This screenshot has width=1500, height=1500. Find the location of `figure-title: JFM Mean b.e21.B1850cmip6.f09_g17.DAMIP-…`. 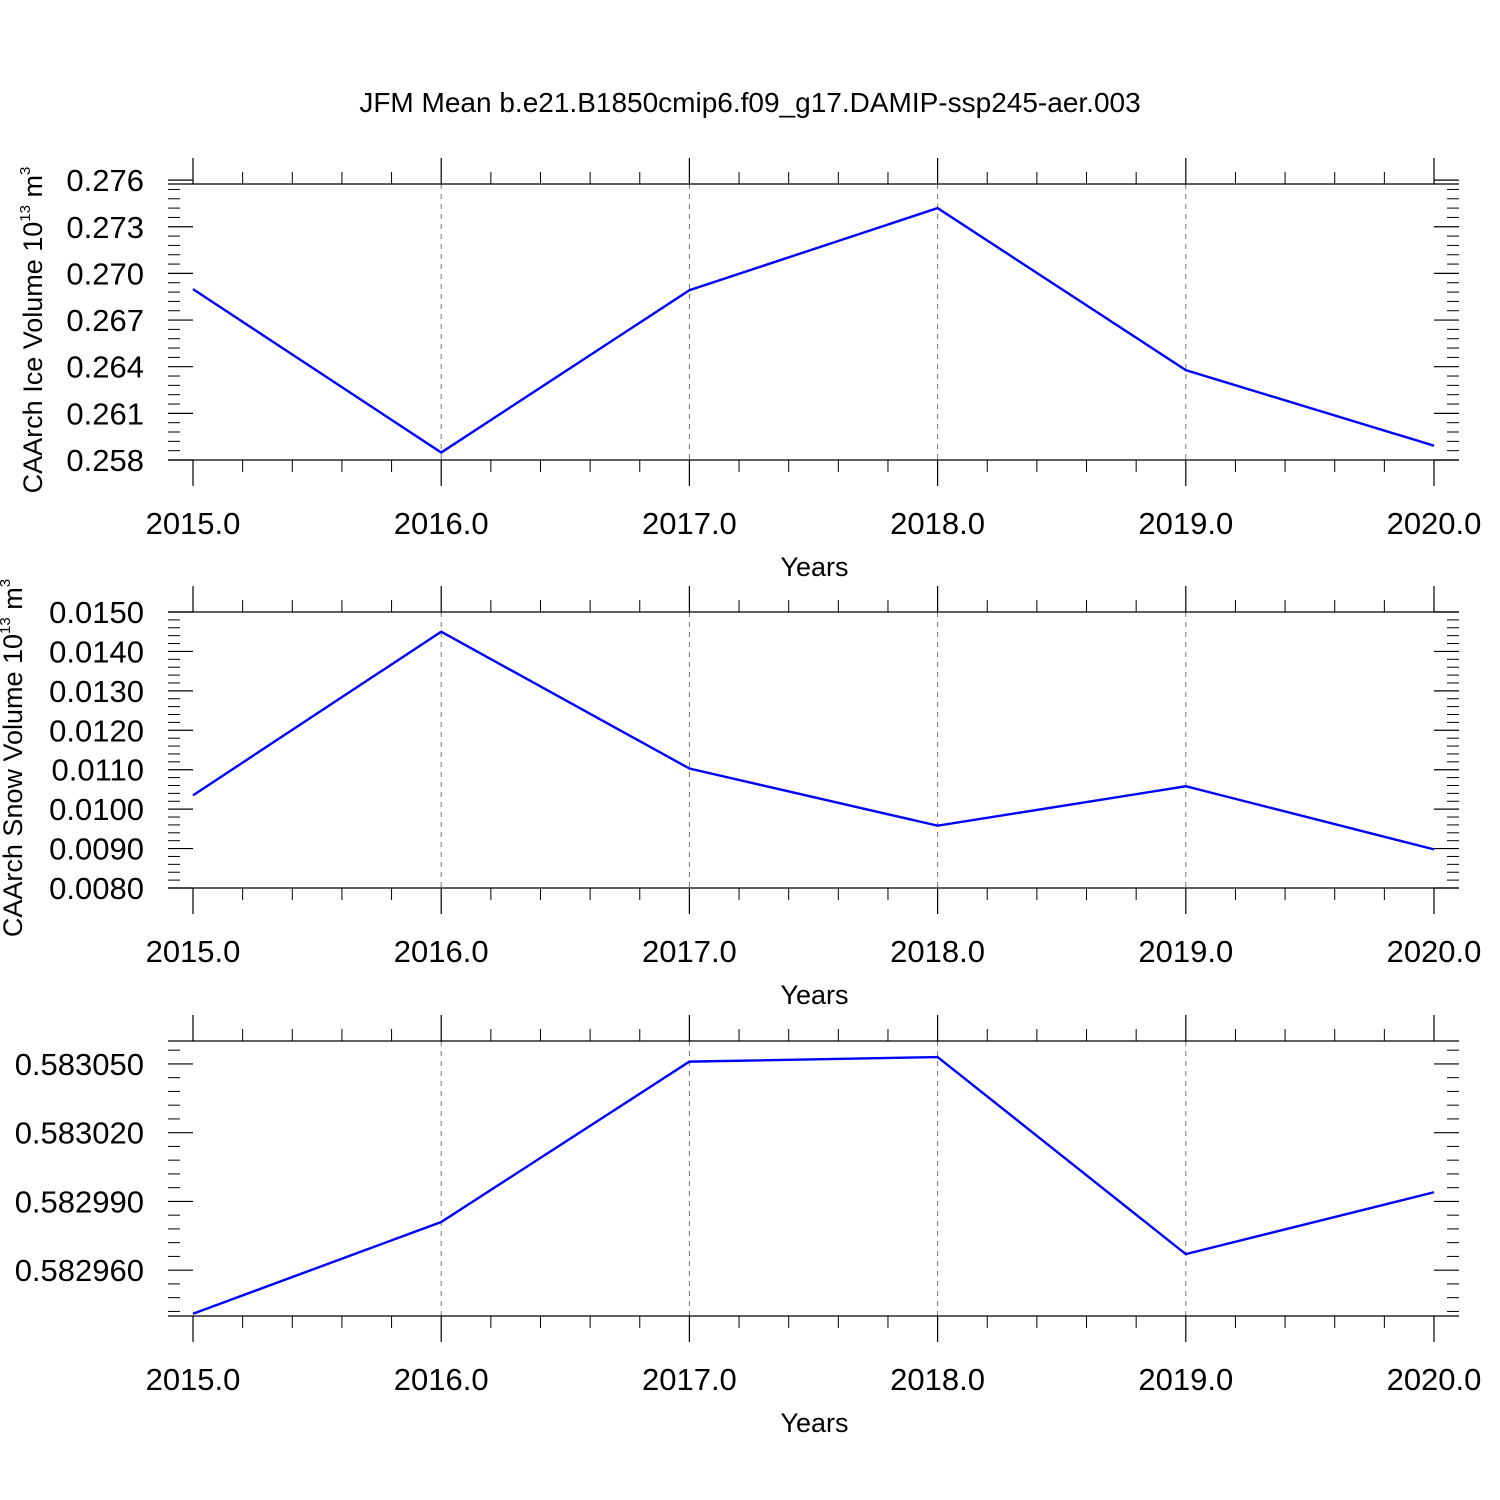

figure-title: JFM Mean b.e21.B1850cmip6.f09_g17.DAMIP-… is located at coordinates (749, 102).